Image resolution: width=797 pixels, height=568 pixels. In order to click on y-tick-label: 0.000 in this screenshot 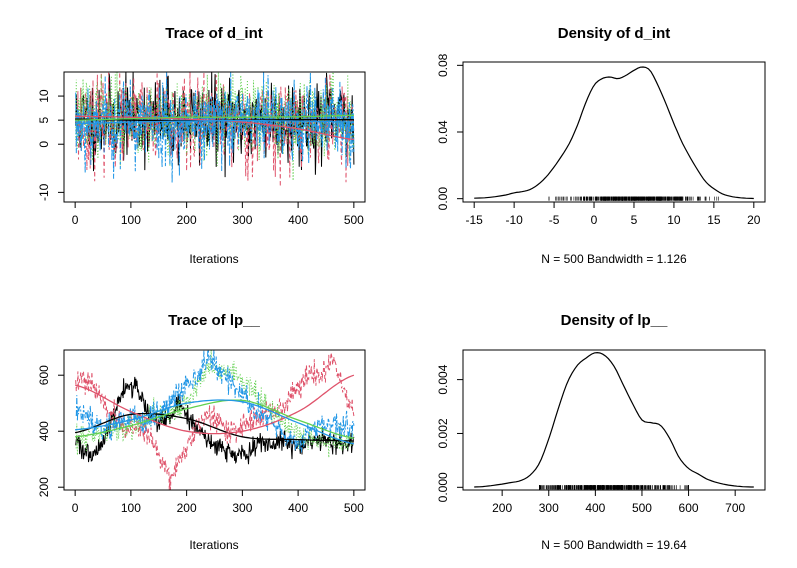, I will do `click(443, 487)`.